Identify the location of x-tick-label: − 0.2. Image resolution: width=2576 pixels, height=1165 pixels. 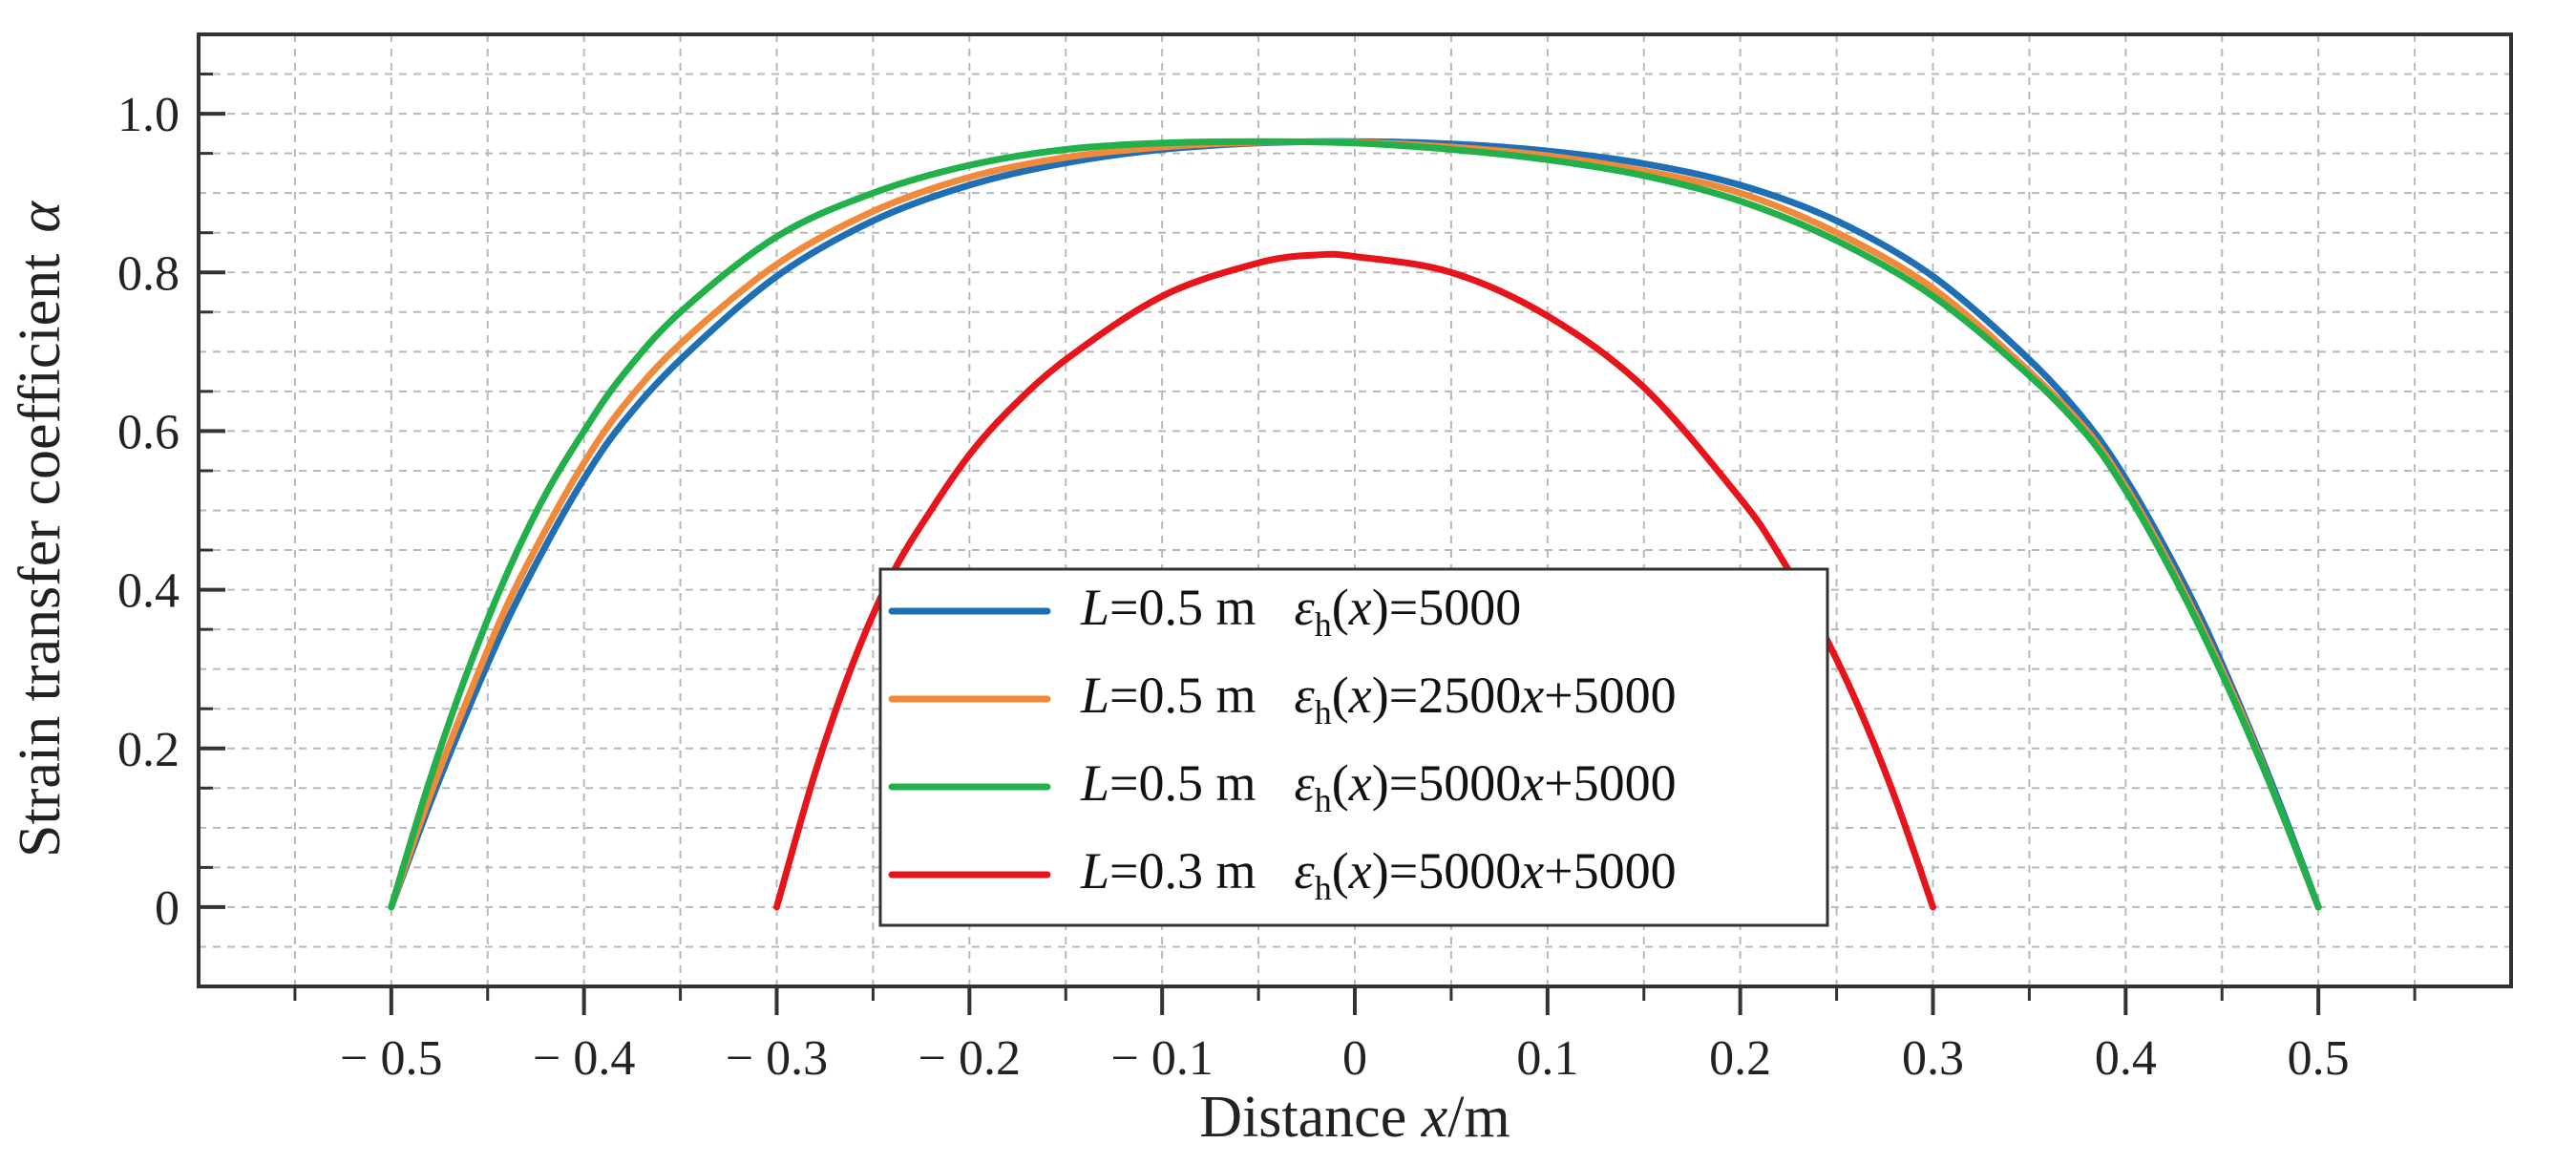
(969, 1059).